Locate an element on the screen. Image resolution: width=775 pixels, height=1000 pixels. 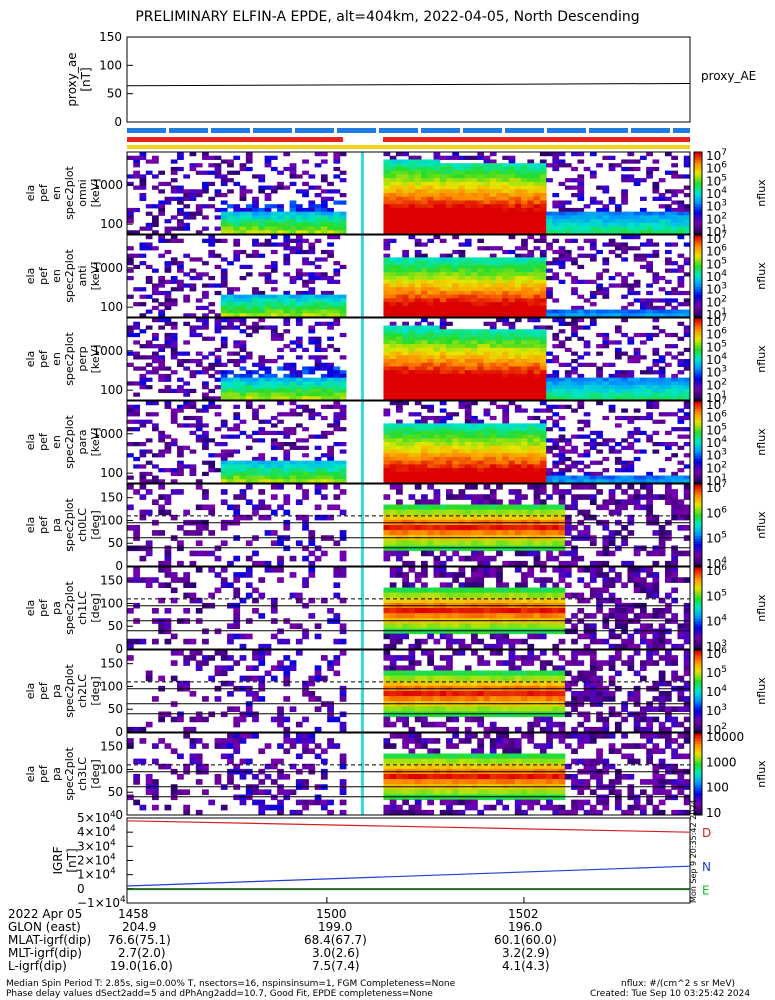
spectrogram-ylabel: en is located at coordinates (56, 276).